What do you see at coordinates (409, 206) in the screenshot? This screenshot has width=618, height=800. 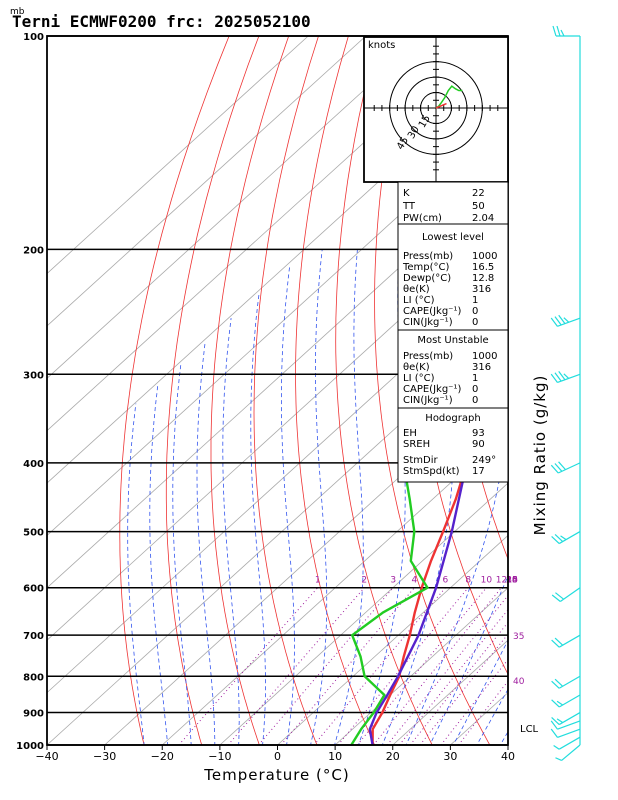 I see `tt-index-label: TT` at bounding box center [409, 206].